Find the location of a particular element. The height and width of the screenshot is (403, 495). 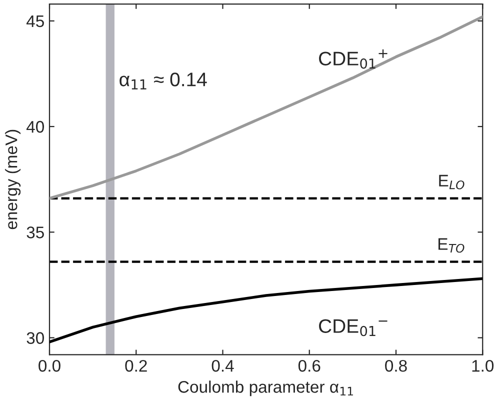

ref-line-label: E$_{TO}$ is located at coordinates (451, 245).